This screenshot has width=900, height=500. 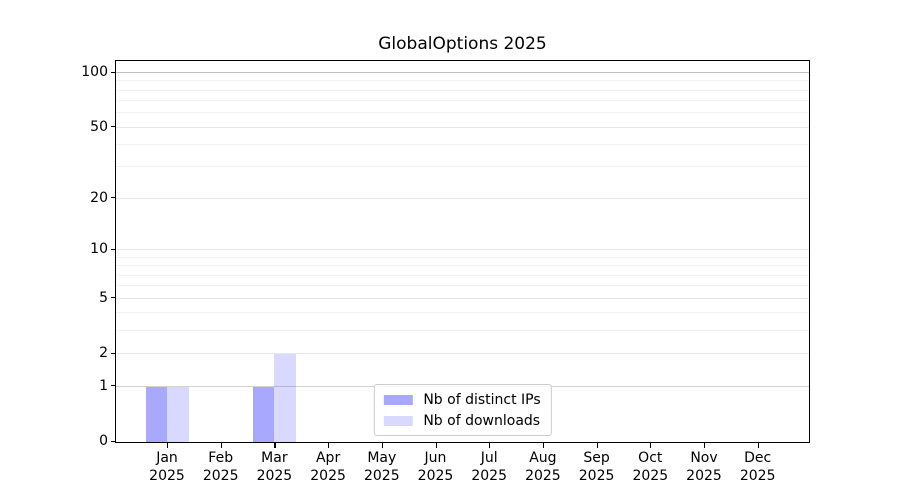 What do you see at coordinates (435, 458) in the screenshot?
I see `x-tick-month: Jun` at bounding box center [435, 458].